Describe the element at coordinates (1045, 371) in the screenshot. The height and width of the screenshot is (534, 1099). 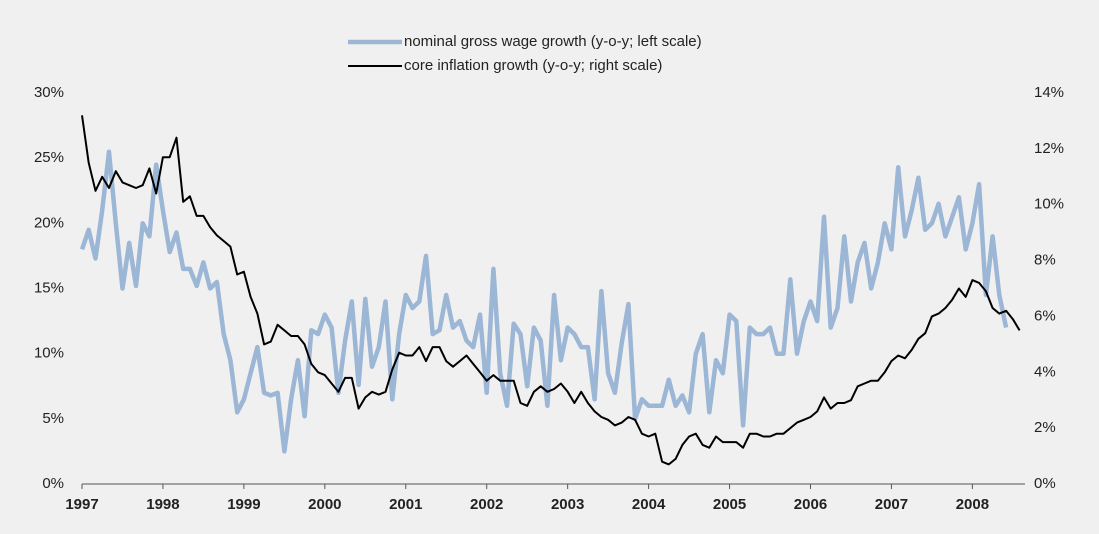
I see `y2-tick-label: 4%` at that location.